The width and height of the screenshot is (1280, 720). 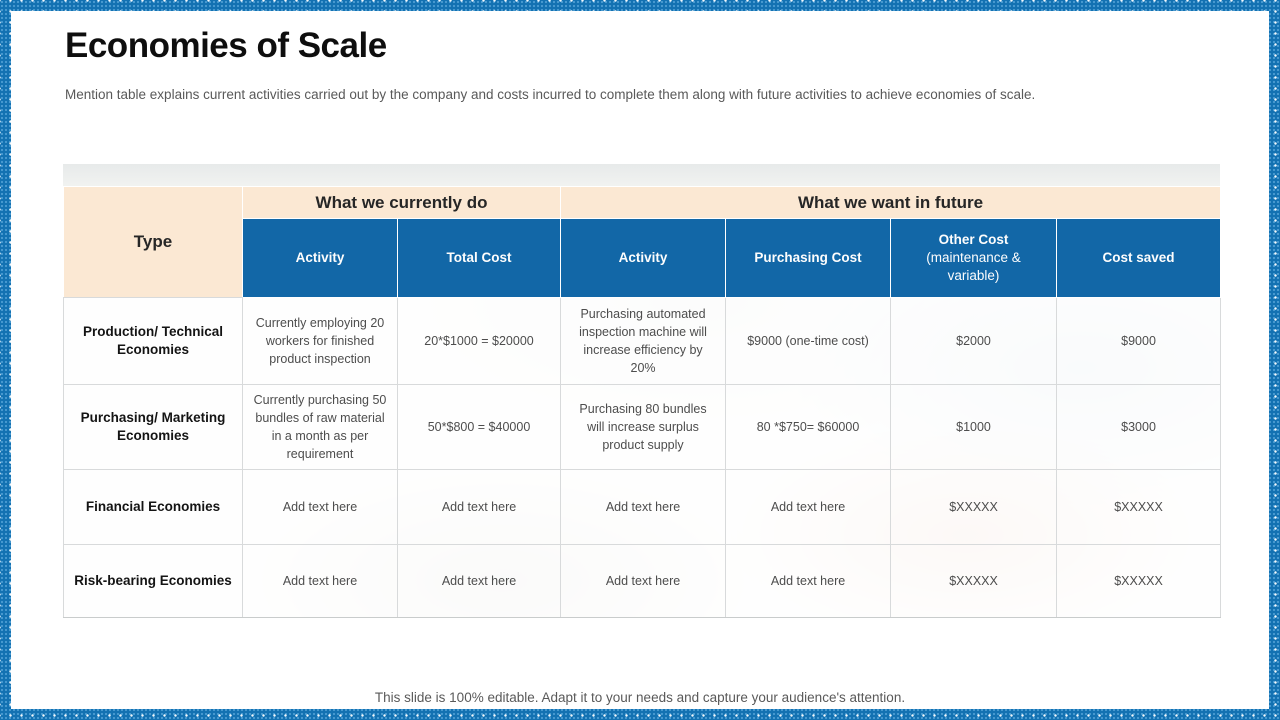 What do you see at coordinates (974, 341) in the screenshot?
I see `table-cell: $2000` at bounding box center [974, 341].